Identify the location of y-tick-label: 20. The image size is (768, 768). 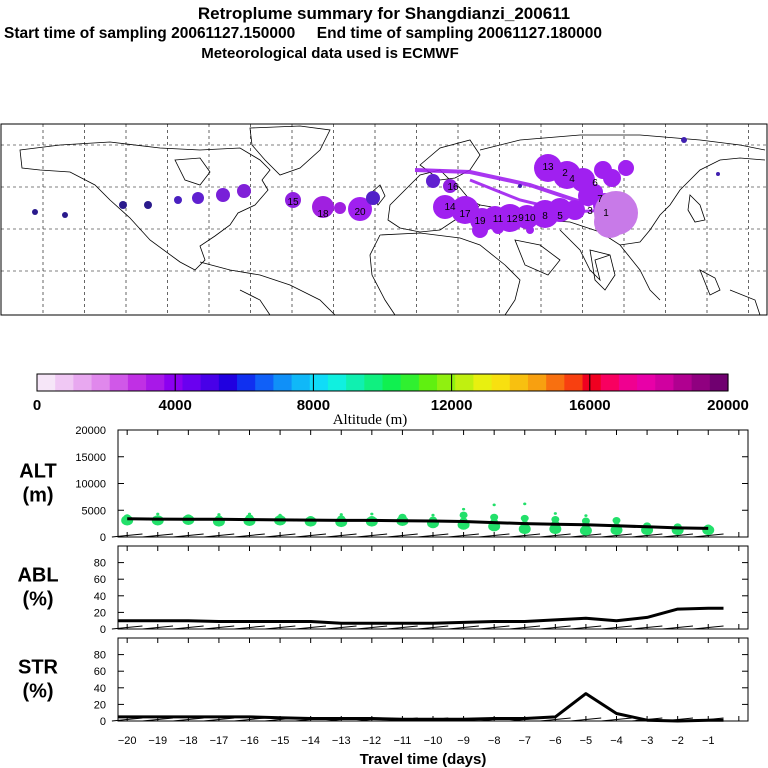
(100, 705).